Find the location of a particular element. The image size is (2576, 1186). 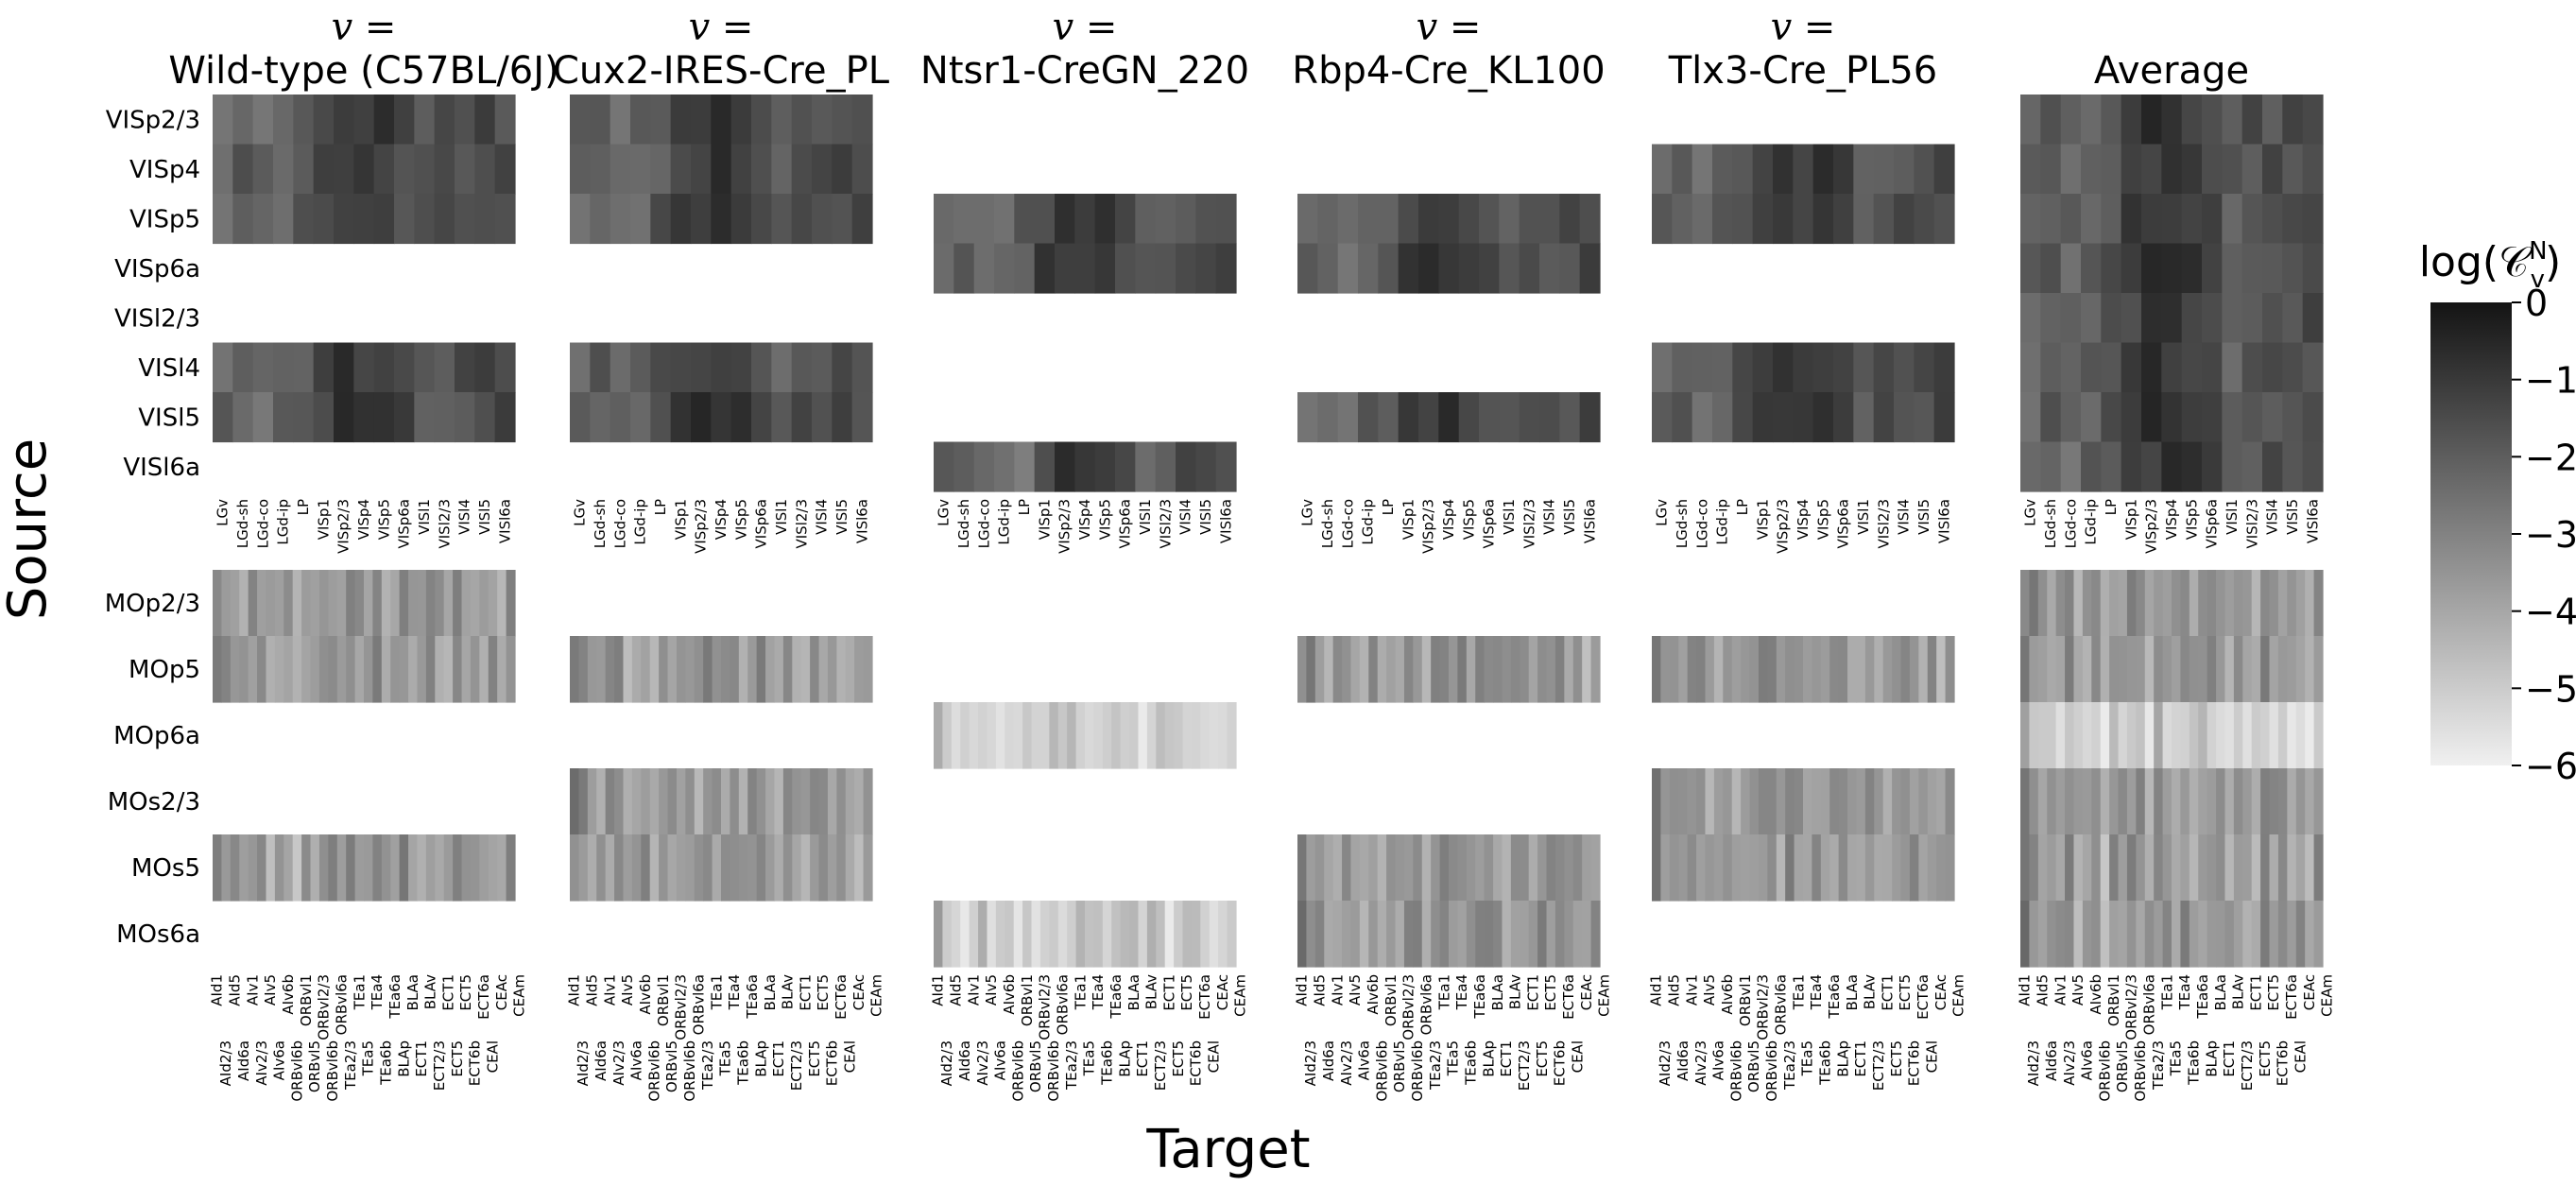

y-tick-label: MOp6a is located at coordinates (156, 736).